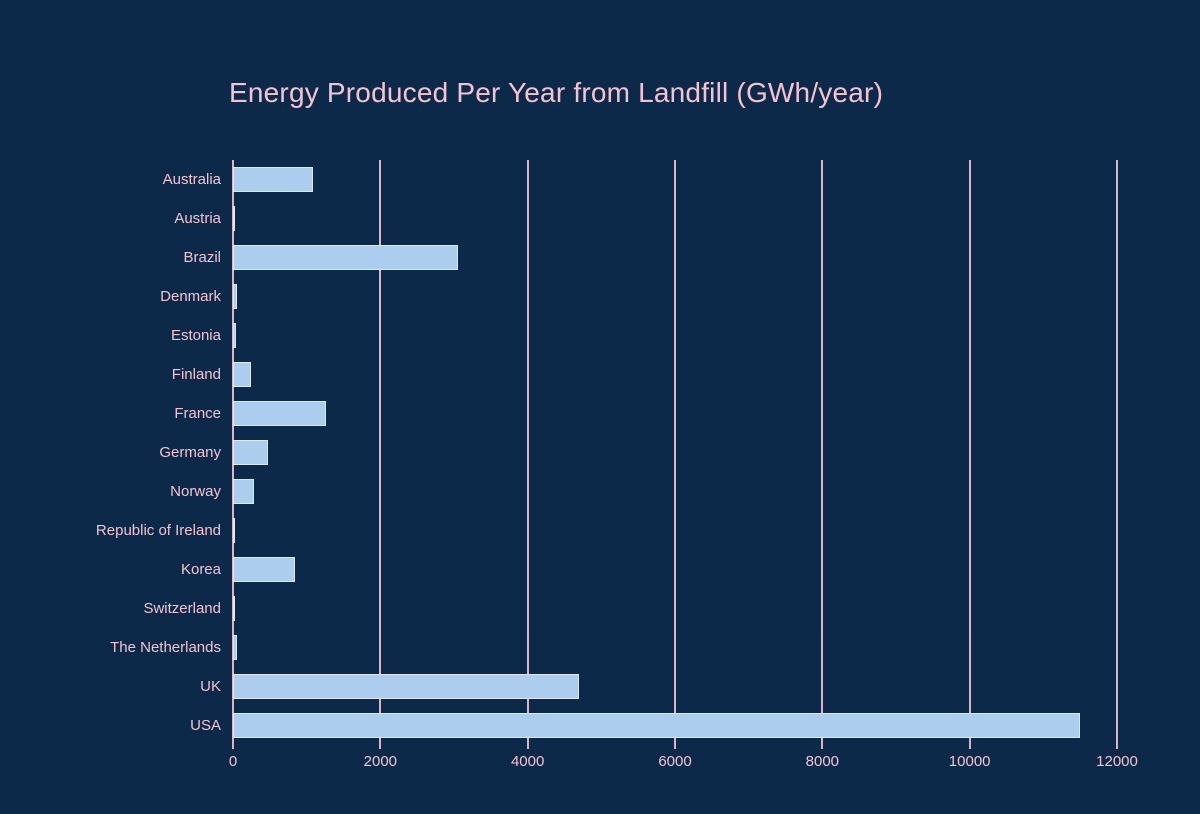 The height and width of the screenshot is (814, 1200). I want to click on x-tick-label: 6000, so click(675, 761).